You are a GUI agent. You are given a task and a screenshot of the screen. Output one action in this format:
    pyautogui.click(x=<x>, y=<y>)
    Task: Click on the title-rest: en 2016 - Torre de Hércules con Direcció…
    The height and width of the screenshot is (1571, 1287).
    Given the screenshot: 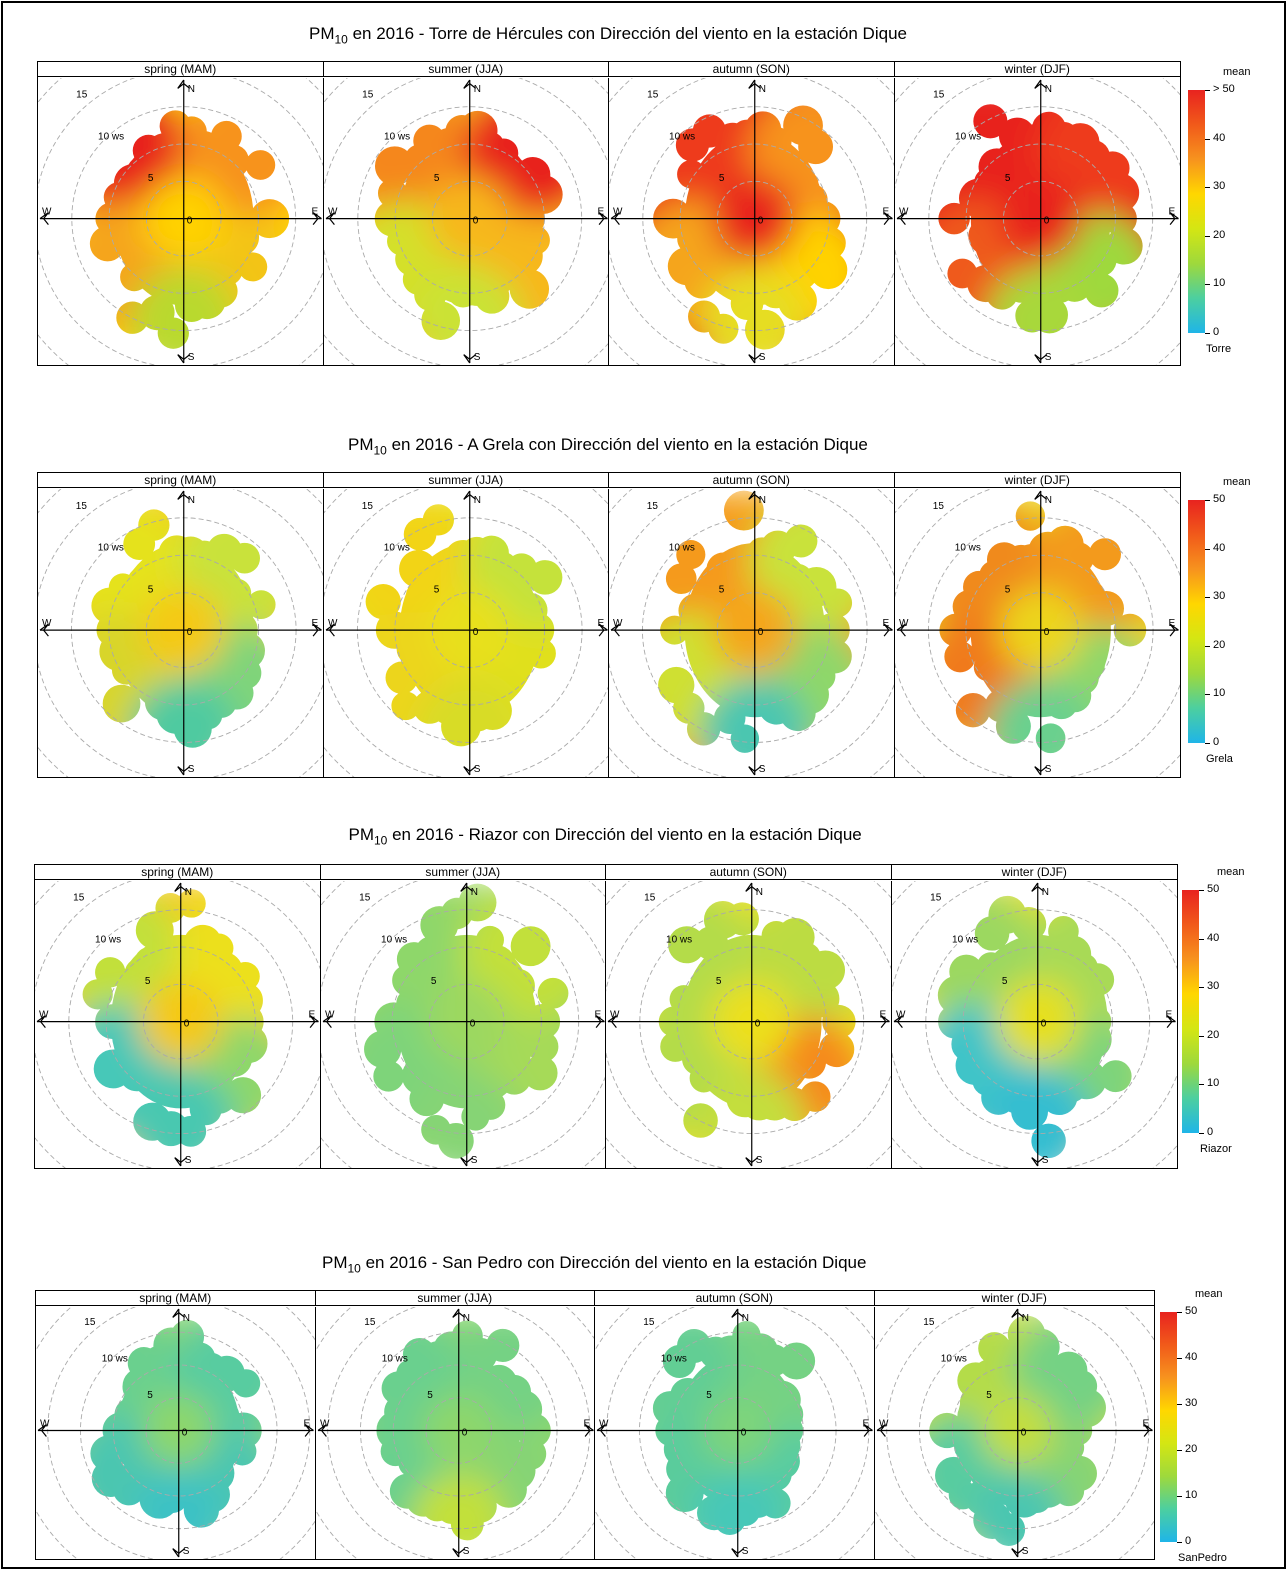 What is the action you would take?
    pyautogui.click(x=627, y=33)
    